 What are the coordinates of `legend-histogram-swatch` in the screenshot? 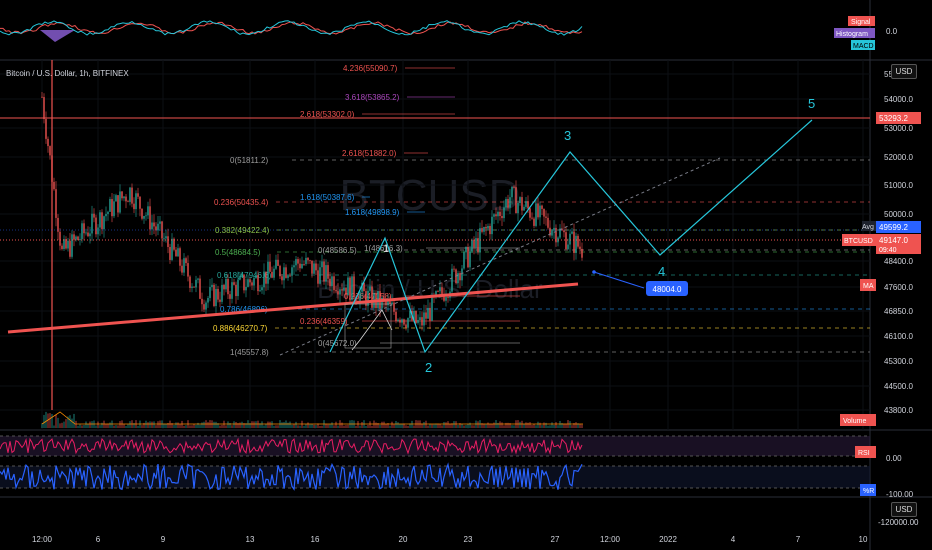 It's located at (854, 33).